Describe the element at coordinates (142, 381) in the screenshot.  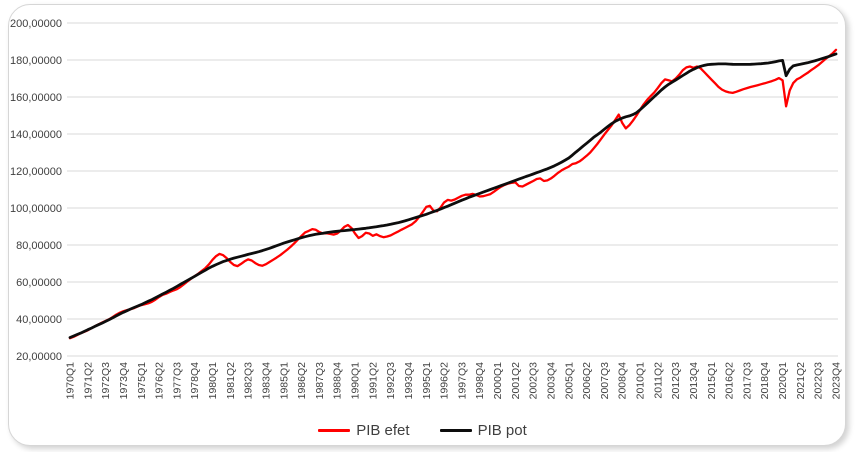
I see `x-tick-label: 1975Q1` at that location.